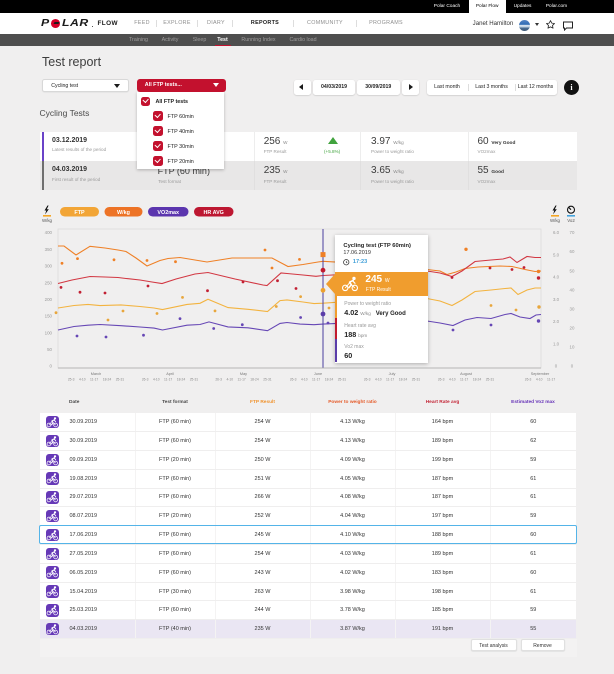 This screenshot has width=614, height=674. I want to click on svg-text: September, so click(540, 374).